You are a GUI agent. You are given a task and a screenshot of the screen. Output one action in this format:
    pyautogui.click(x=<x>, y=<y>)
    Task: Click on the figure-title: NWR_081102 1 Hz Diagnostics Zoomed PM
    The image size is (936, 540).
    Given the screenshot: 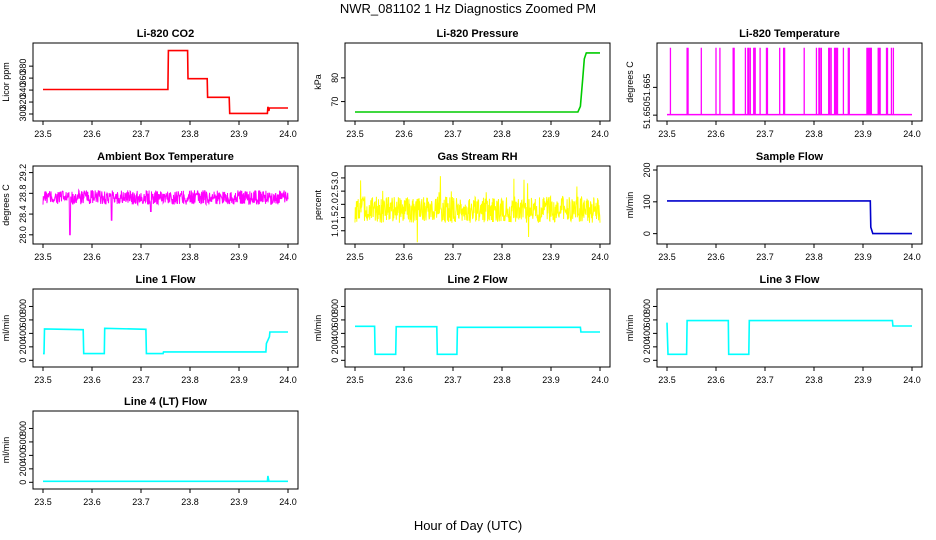 What is the action you would take?
    pyautogui.click(x=468, y=8)
    